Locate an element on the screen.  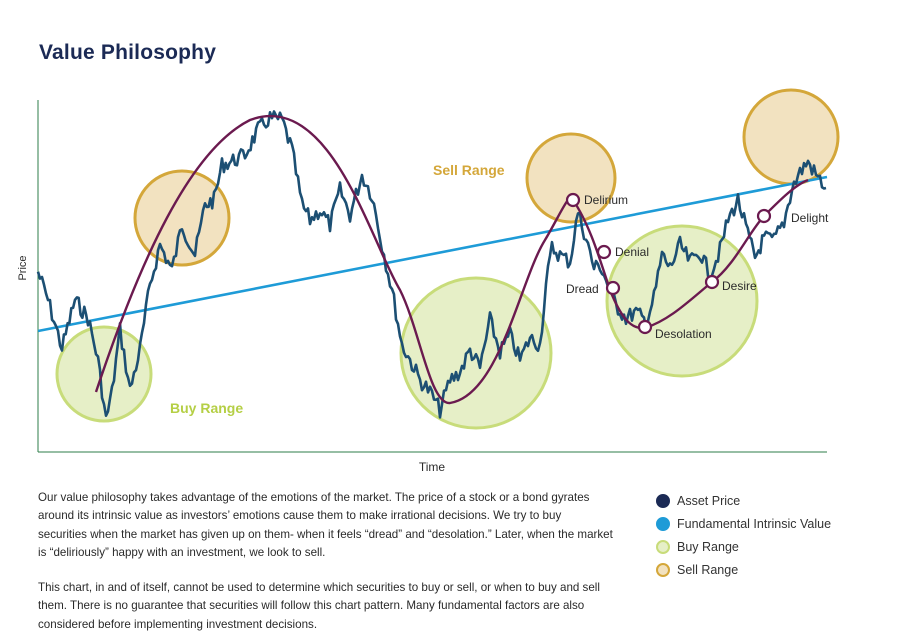
delight-label: Delight is located at coordinates (810, 218).